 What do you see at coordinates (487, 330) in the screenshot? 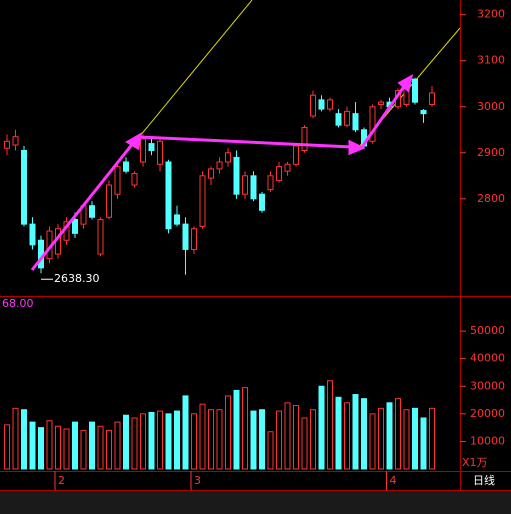
I see `y-tick-label: 50000` at bounding box center [487, 330].